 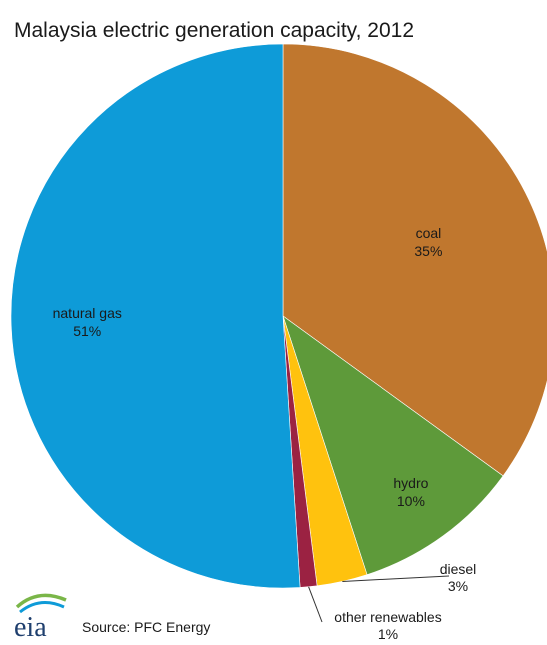 What do you see at coordinates (146, 627) in the screenshot?
I see `source-note: Source: PFC Energy` at bounding box center [146, 627].